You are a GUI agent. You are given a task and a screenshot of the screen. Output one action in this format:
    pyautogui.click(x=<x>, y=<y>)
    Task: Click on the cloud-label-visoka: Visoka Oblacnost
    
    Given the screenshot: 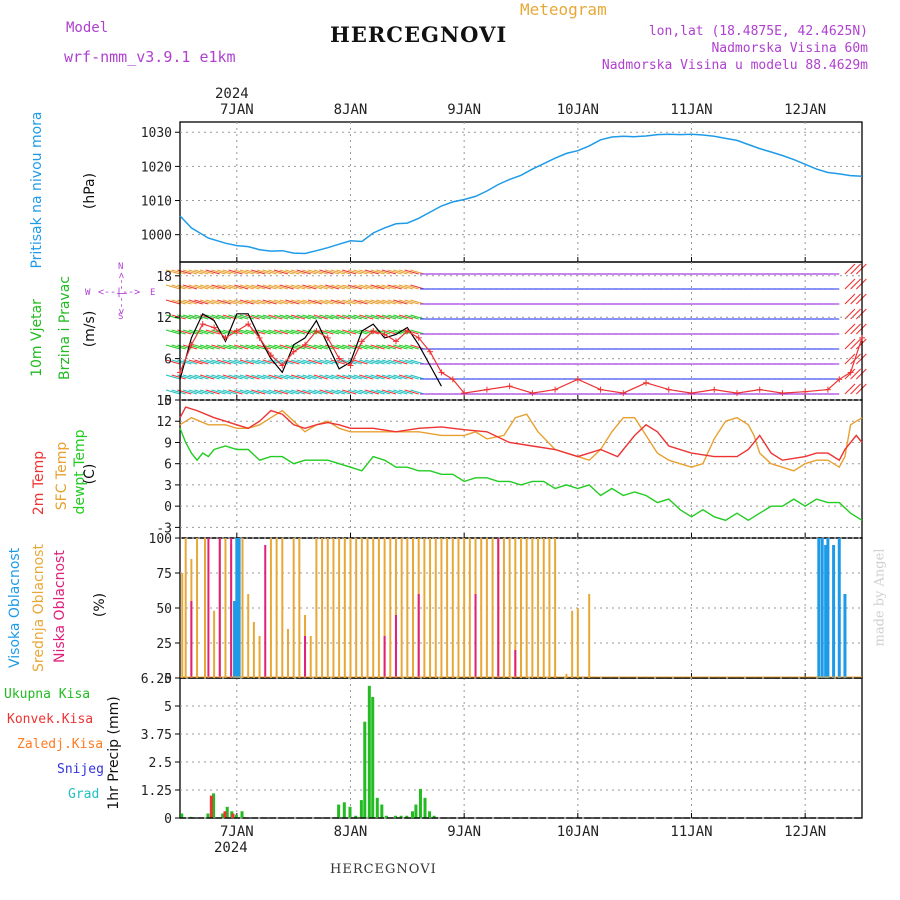 What is the action you would take?
    pyautogui.click(x=15, y=607)
    